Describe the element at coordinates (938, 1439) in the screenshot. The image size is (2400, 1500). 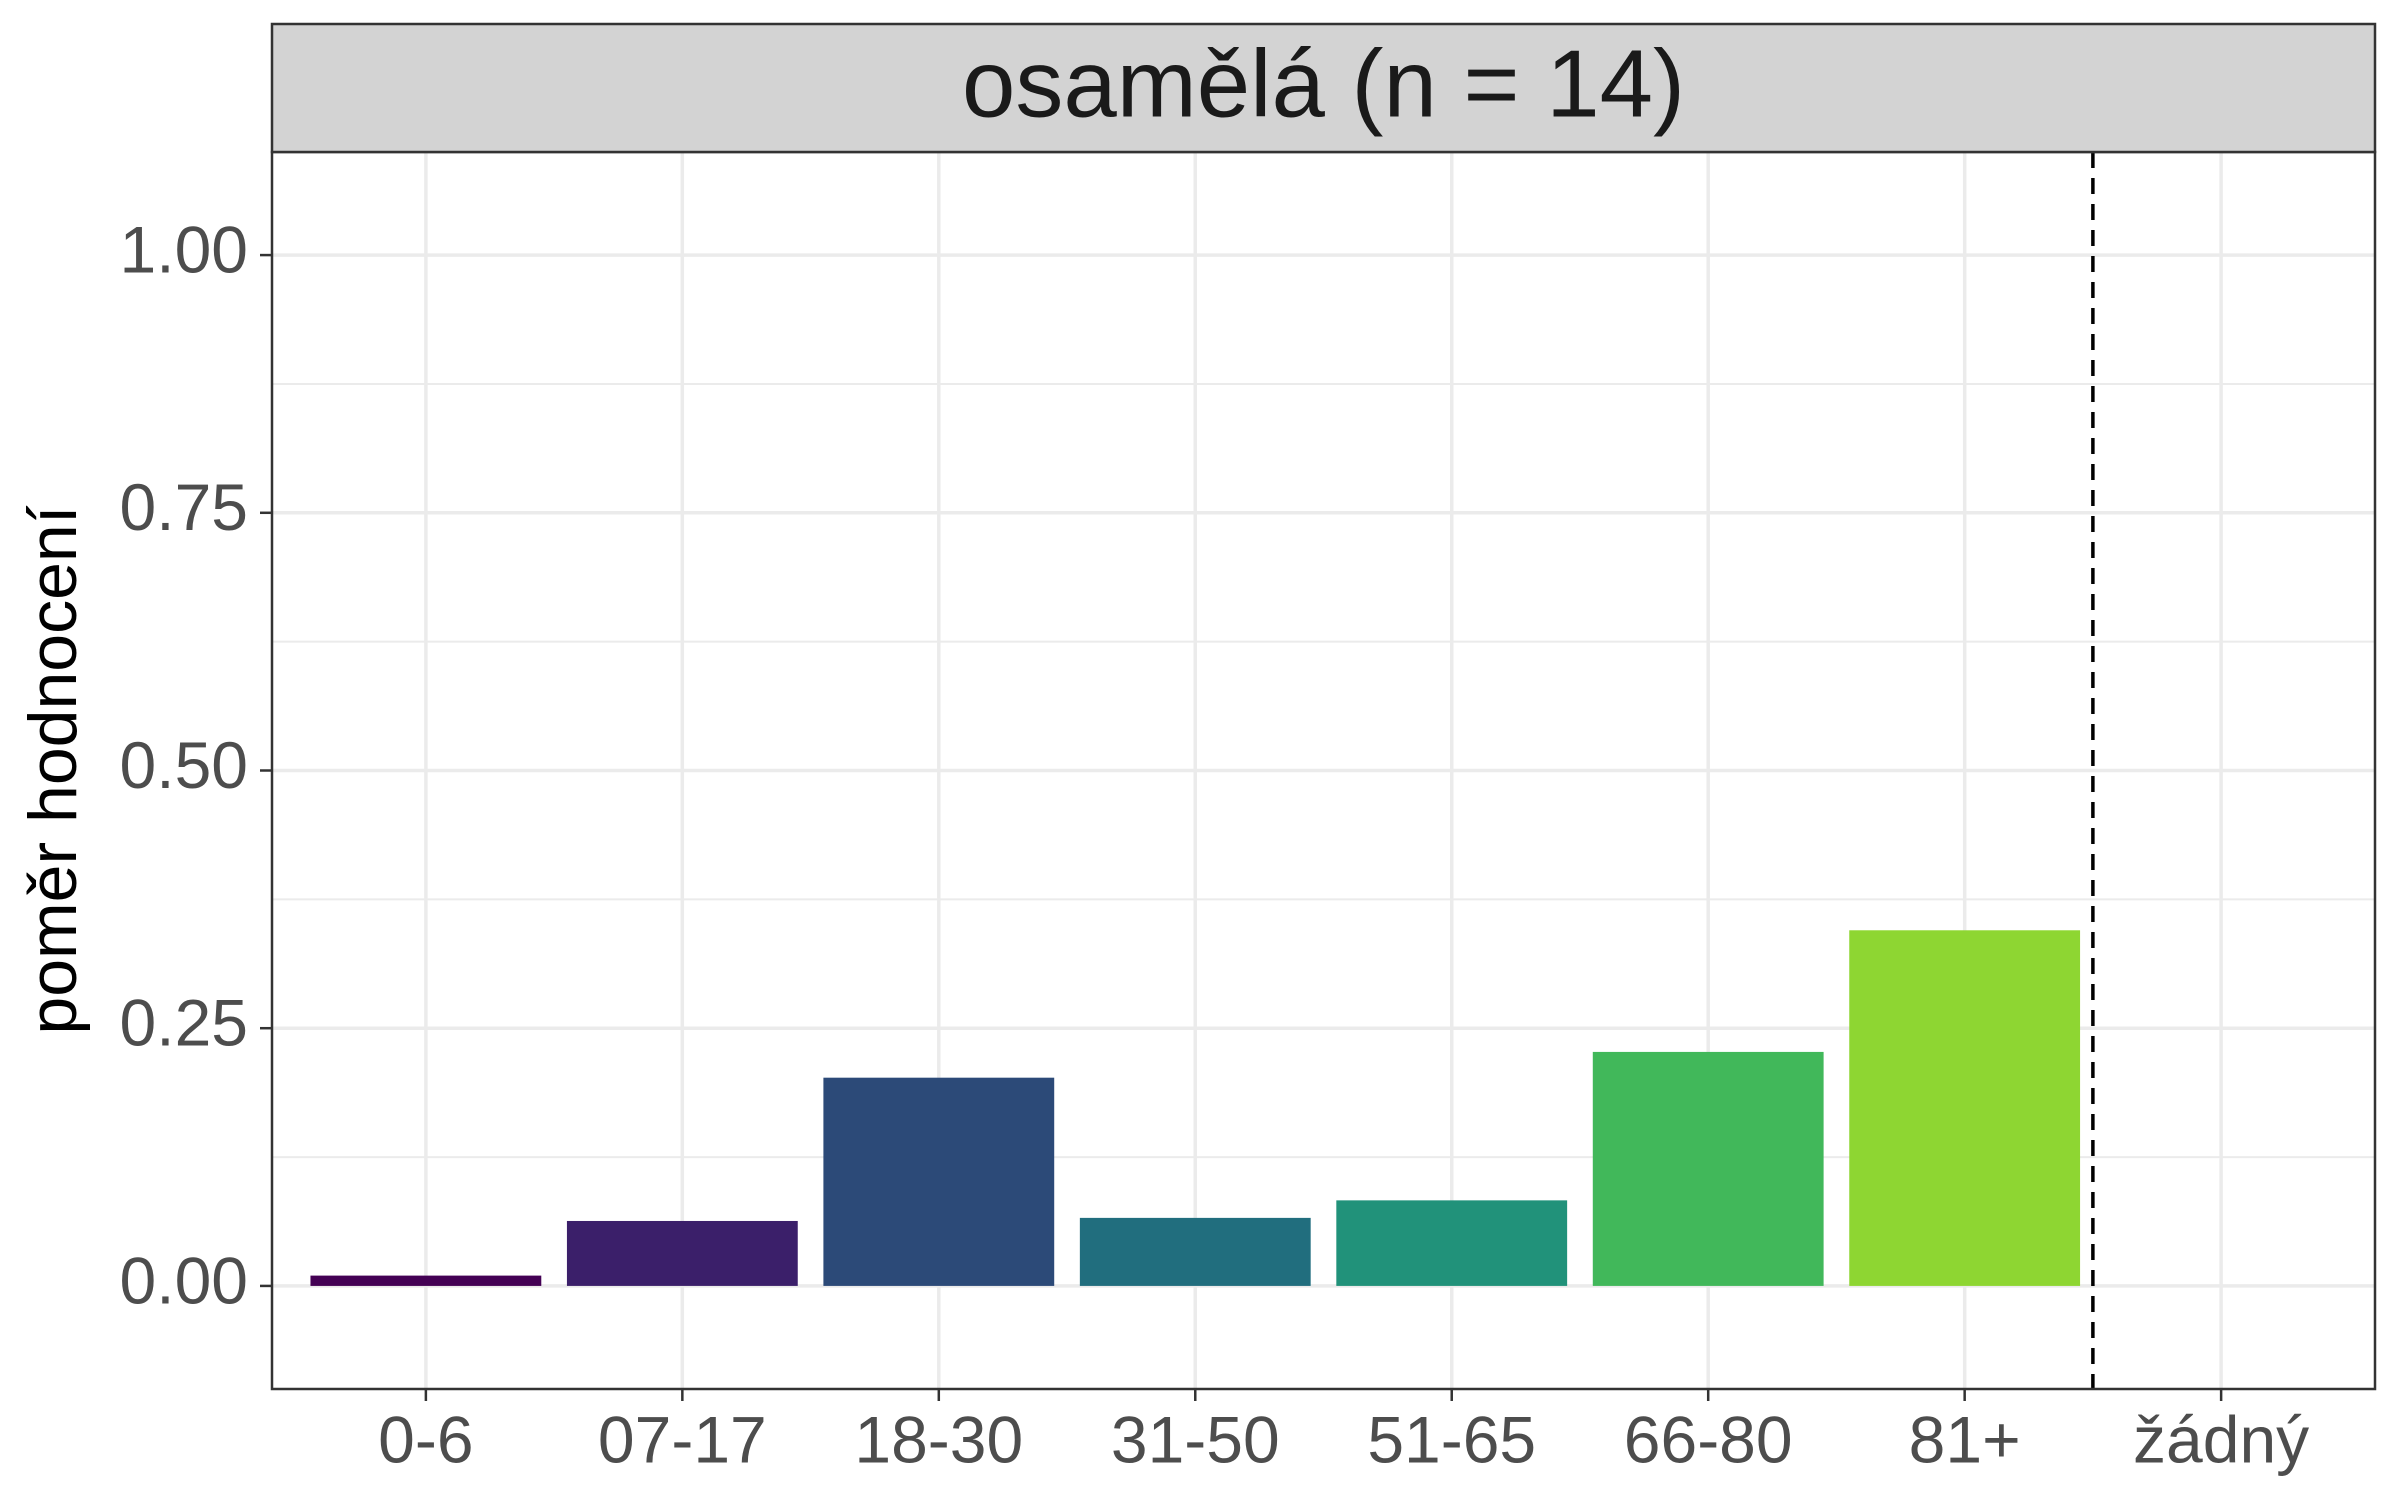
I see `x-tick-label: 18-30` at that location.